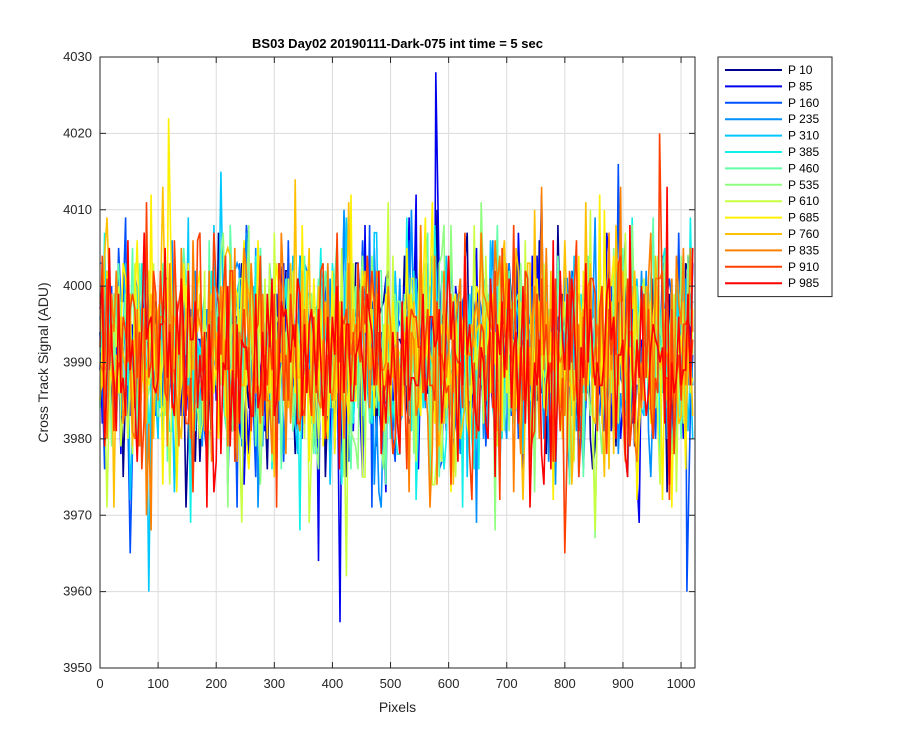 The height and width of the screenshot is (750, 900). I want to click on y-tick-label: 3950, so click(77, 667).